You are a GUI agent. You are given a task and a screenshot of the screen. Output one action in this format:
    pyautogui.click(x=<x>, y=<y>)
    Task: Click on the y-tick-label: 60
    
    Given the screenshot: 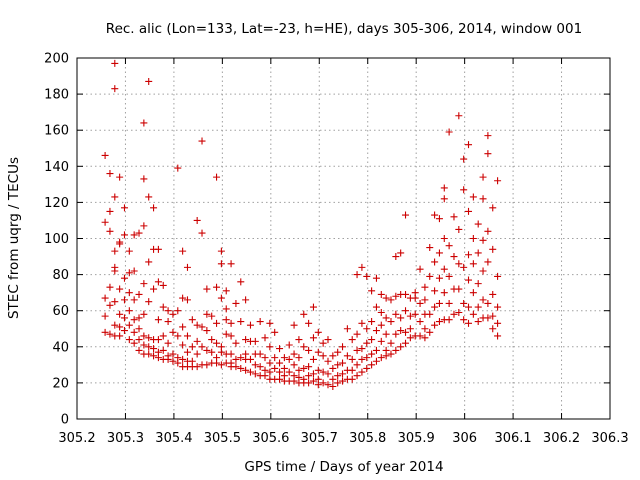 What is the action you would take?
    pyautogui.click(x=60, y=311)
    